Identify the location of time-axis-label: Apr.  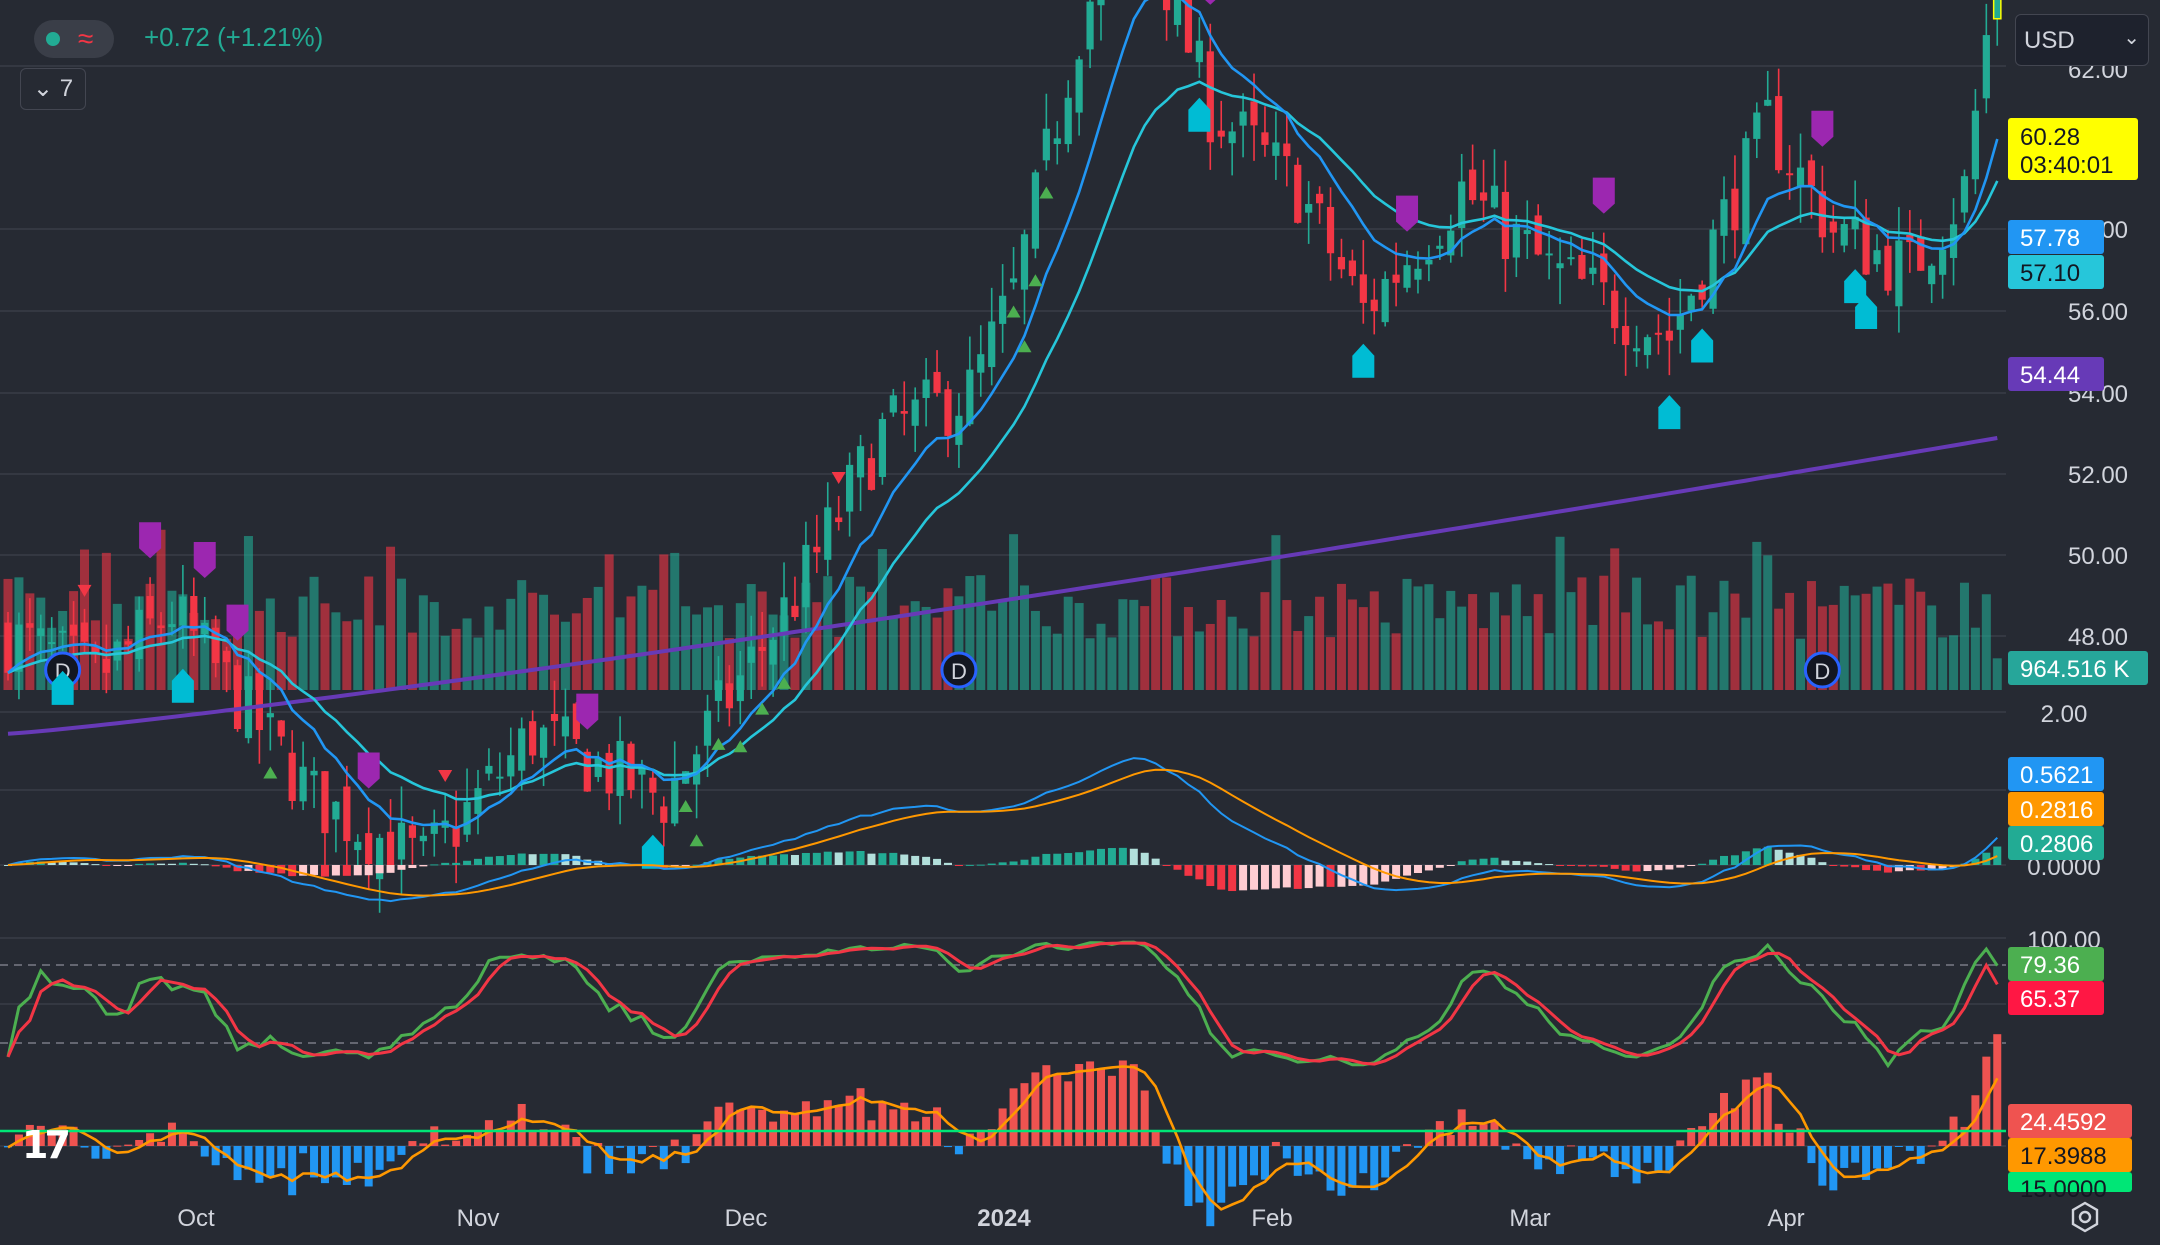
(1785, 1218).